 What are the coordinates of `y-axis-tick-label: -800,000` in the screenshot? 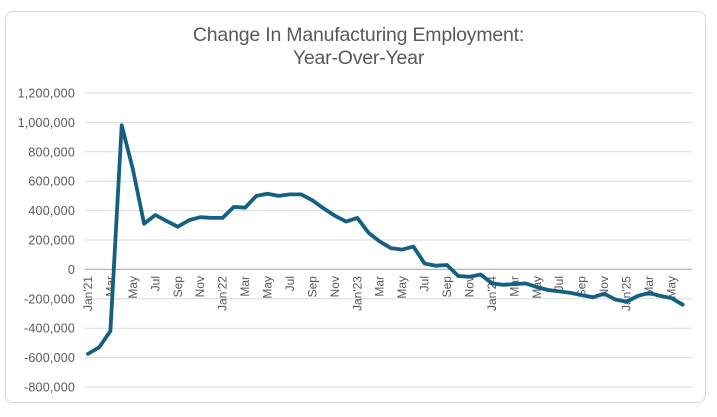 It's located at (49, 388).